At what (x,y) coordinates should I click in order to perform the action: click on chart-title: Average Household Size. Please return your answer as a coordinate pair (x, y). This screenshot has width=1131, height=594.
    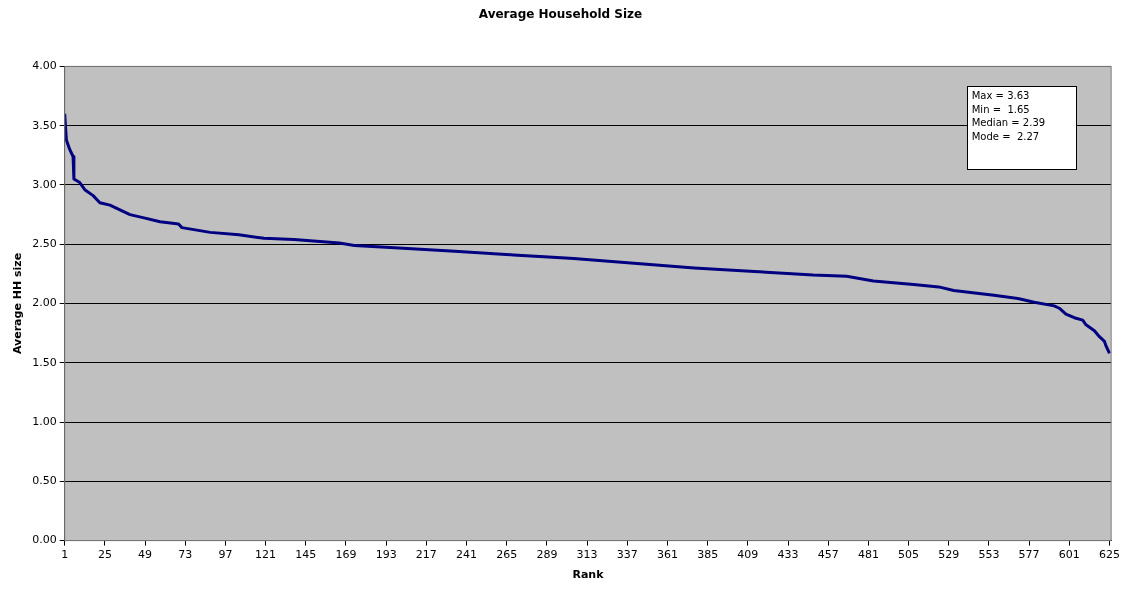
    Looking at the image, I should click on (560, 14).